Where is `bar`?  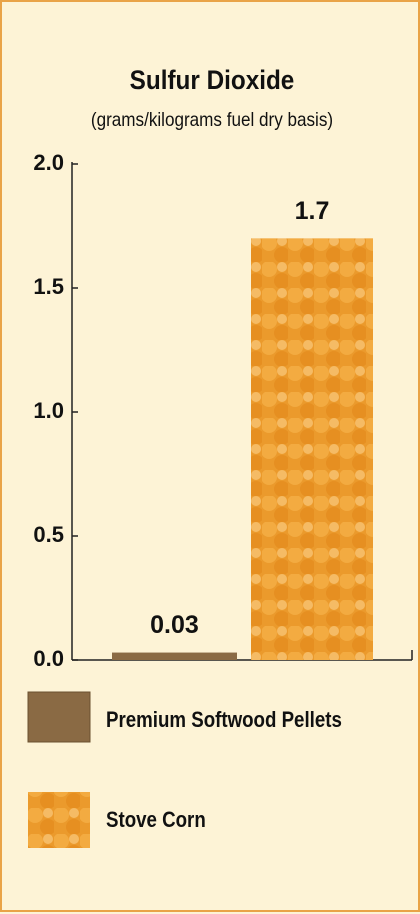
bar is located at coordinates (174, 656).